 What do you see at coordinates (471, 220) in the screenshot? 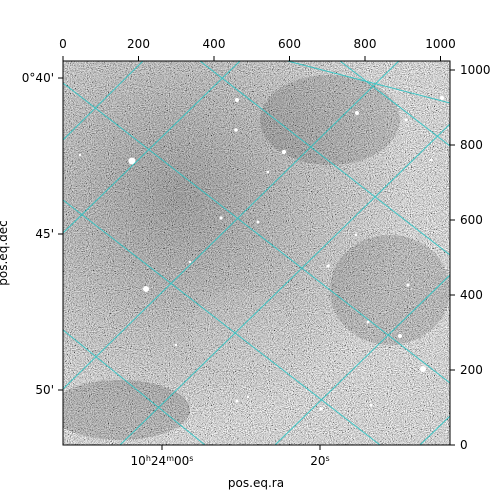
I see `right-tick-label: 600` at bounding box center [471, 220].